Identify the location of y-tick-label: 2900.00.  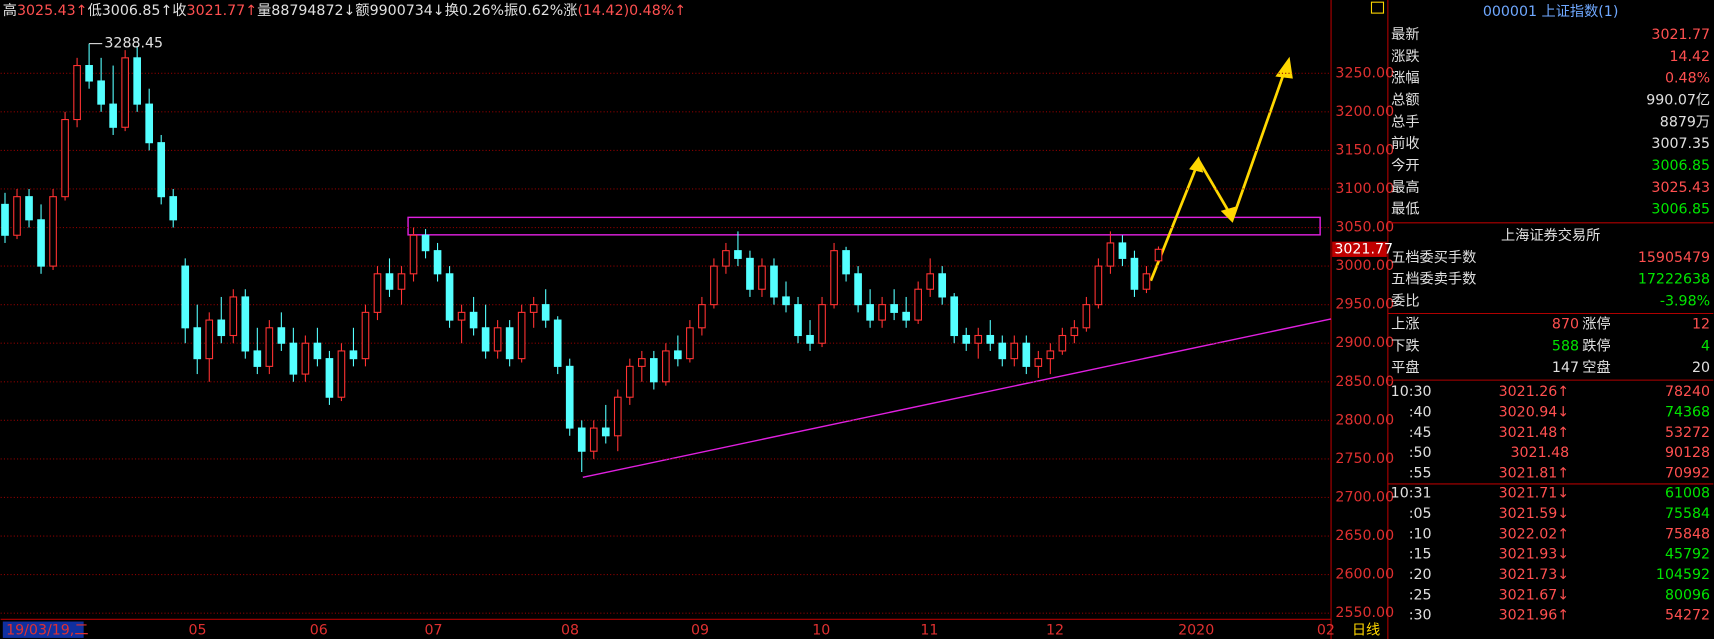
(1364, 343).